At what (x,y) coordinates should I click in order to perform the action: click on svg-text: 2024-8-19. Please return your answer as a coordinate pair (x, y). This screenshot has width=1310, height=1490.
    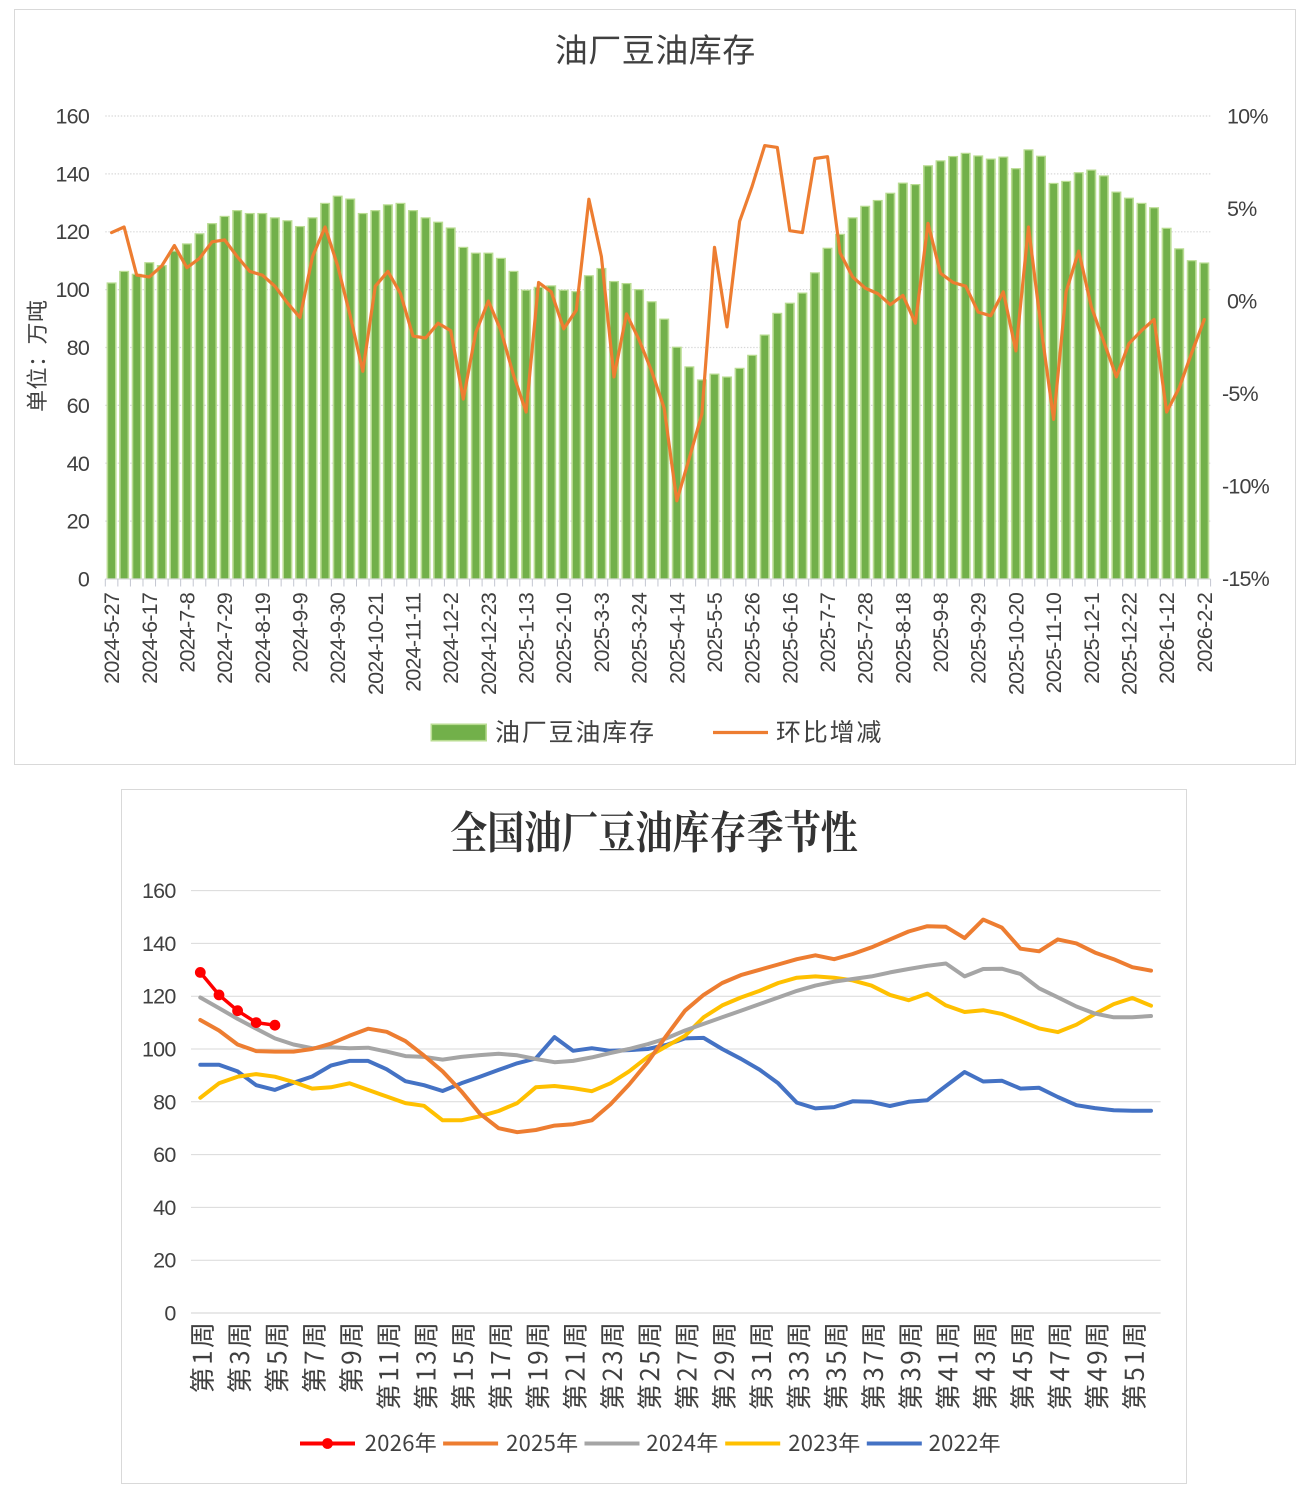
    Looking at the image, I should click on (263, 638).